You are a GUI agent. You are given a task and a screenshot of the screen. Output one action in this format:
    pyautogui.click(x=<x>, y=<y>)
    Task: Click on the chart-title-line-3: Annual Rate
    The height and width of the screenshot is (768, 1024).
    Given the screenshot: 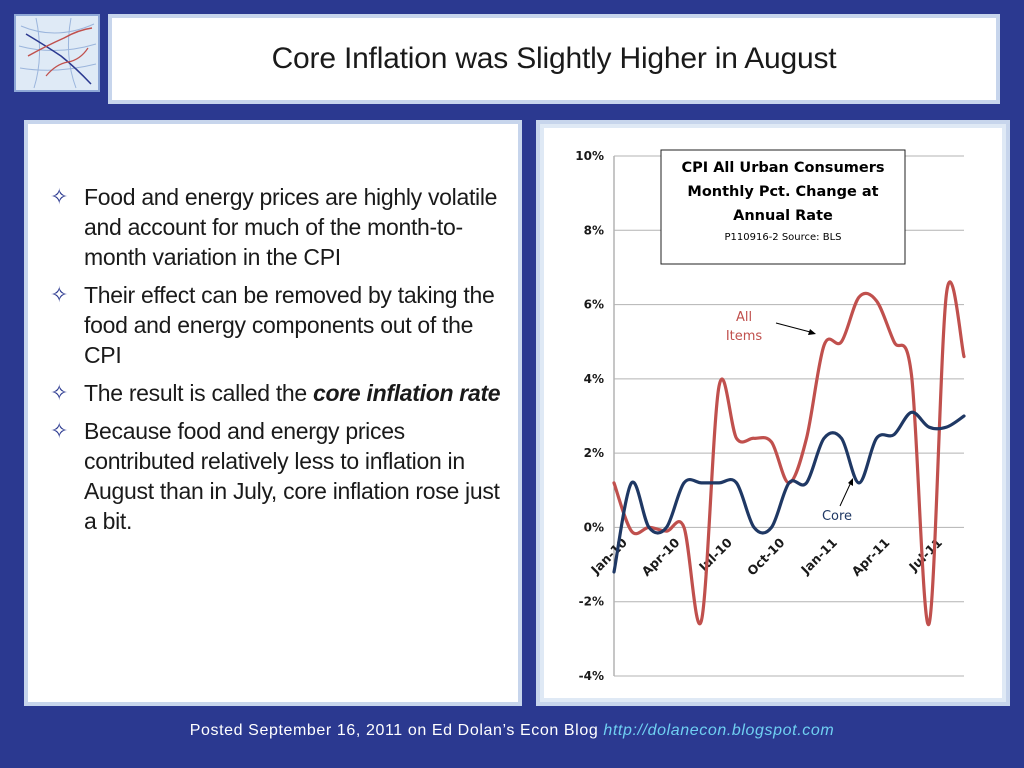 What is the action you would take?
    pyautogui.click(x=783, y=216)
    